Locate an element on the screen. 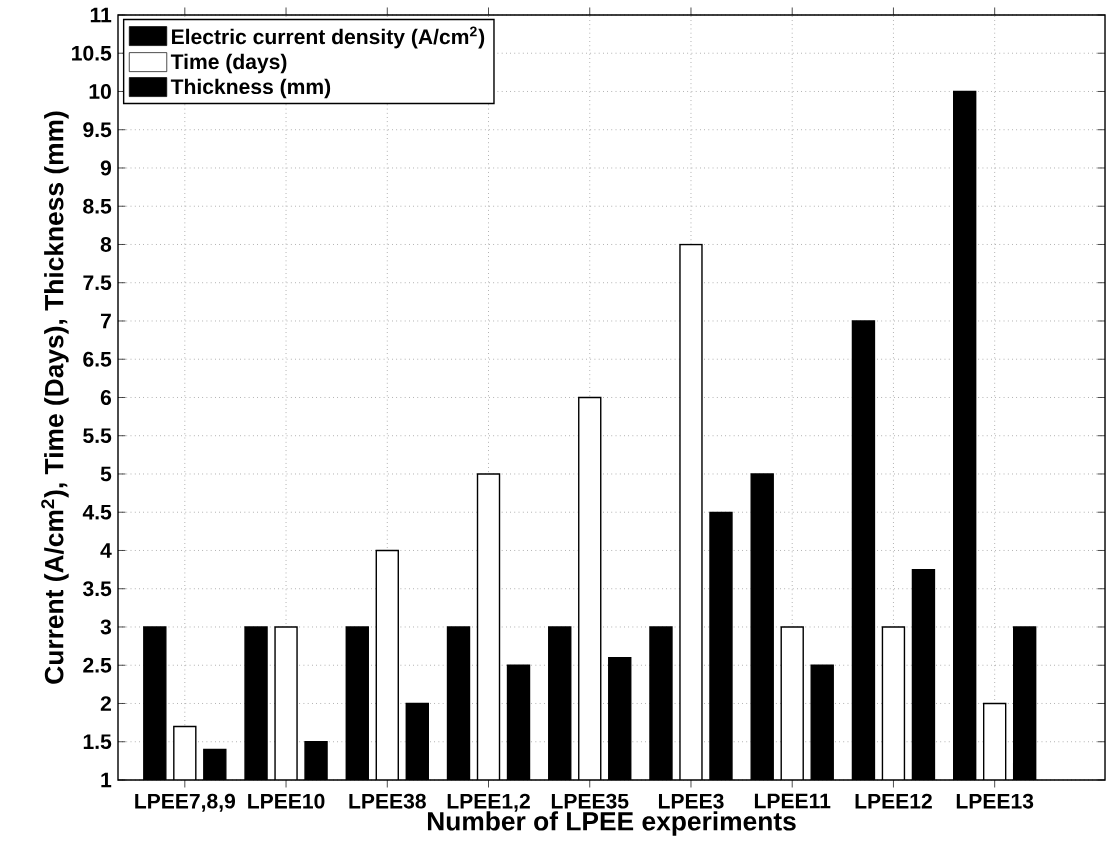 The image size is (1108, 845). x-tick-label: LPEE10 is located at coordinates (286, 801).